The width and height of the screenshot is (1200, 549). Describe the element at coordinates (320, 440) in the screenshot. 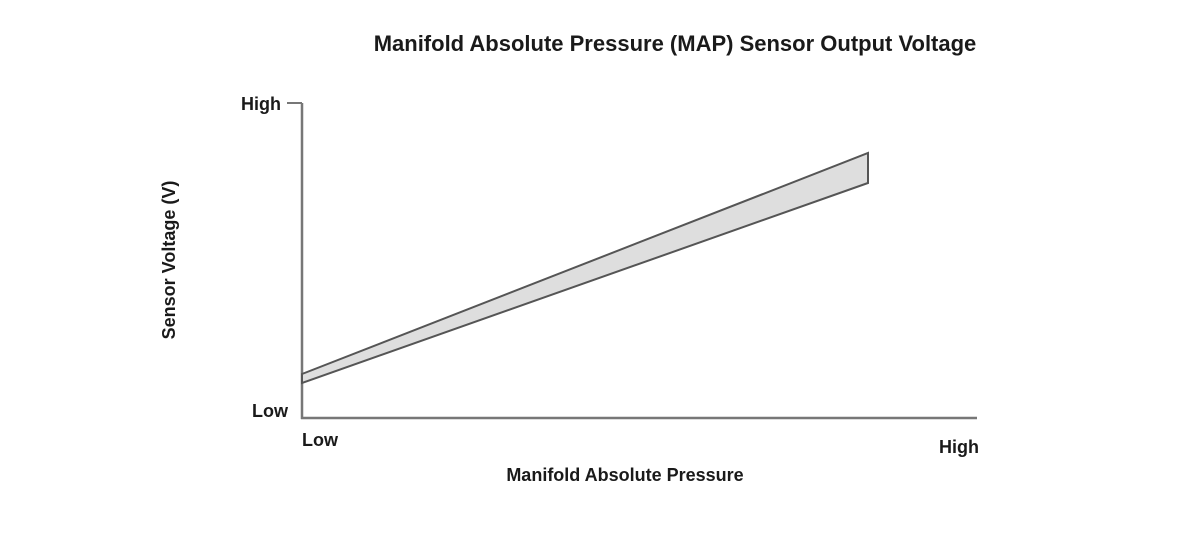

I see `x-low-label: Low` at that location.